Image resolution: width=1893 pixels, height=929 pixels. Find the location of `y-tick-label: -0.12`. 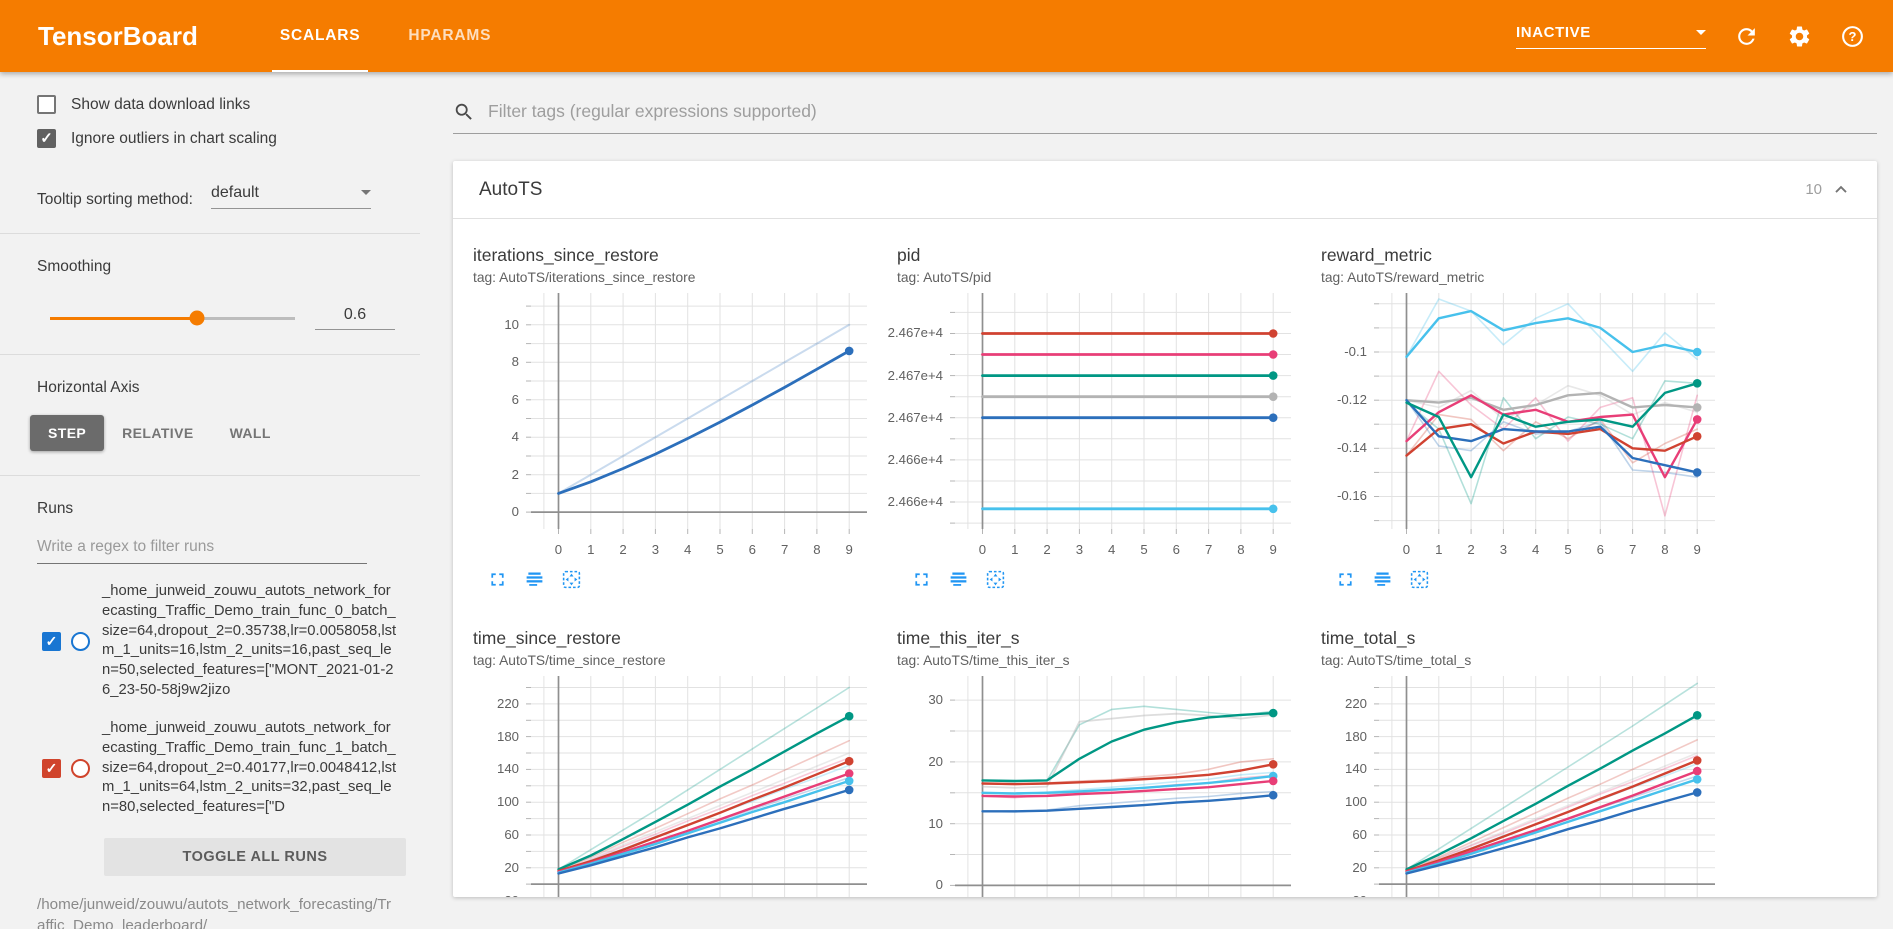

y-tick-label: -0.12 is located at coordinates (1351, 400).